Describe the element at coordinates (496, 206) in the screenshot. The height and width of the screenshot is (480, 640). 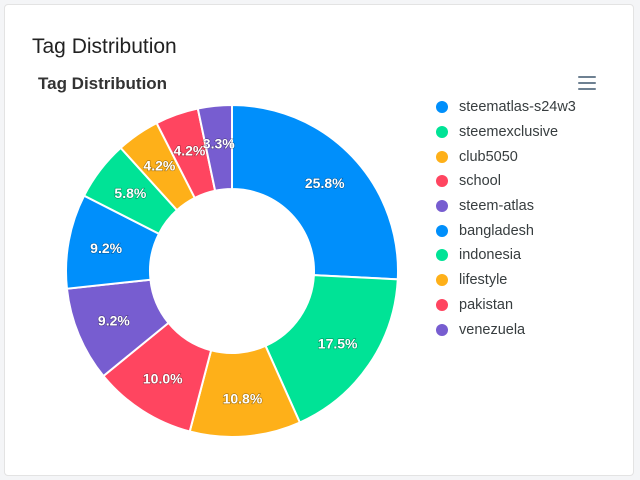
I see `legend-label: steem-atlas` at that location.